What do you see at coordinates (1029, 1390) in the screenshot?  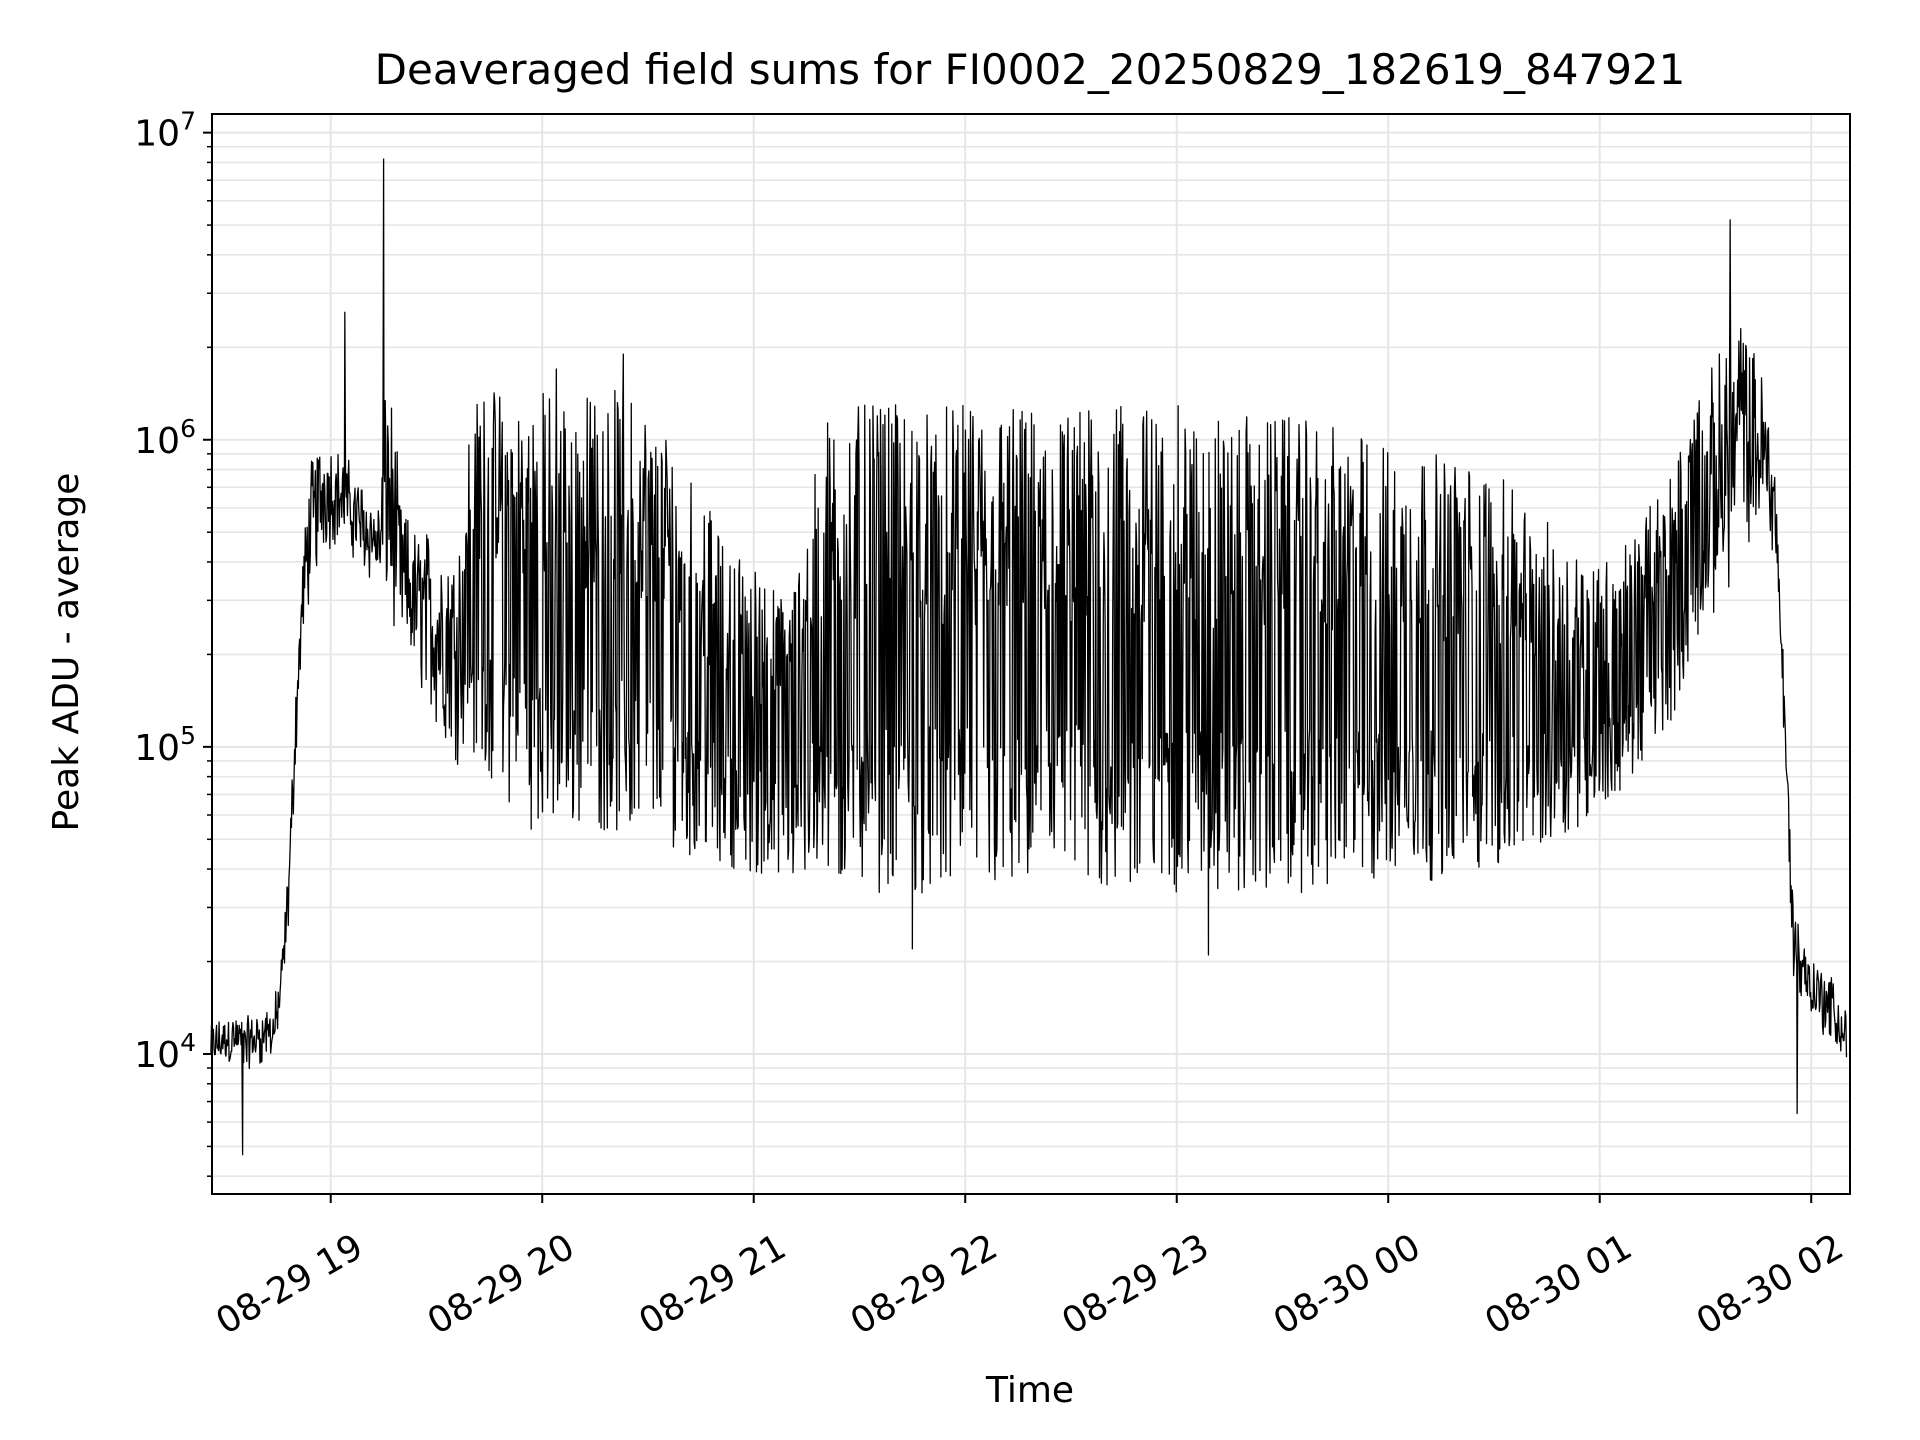 I see `x-axis-label: Time` at bounding box center [1029, 1390].